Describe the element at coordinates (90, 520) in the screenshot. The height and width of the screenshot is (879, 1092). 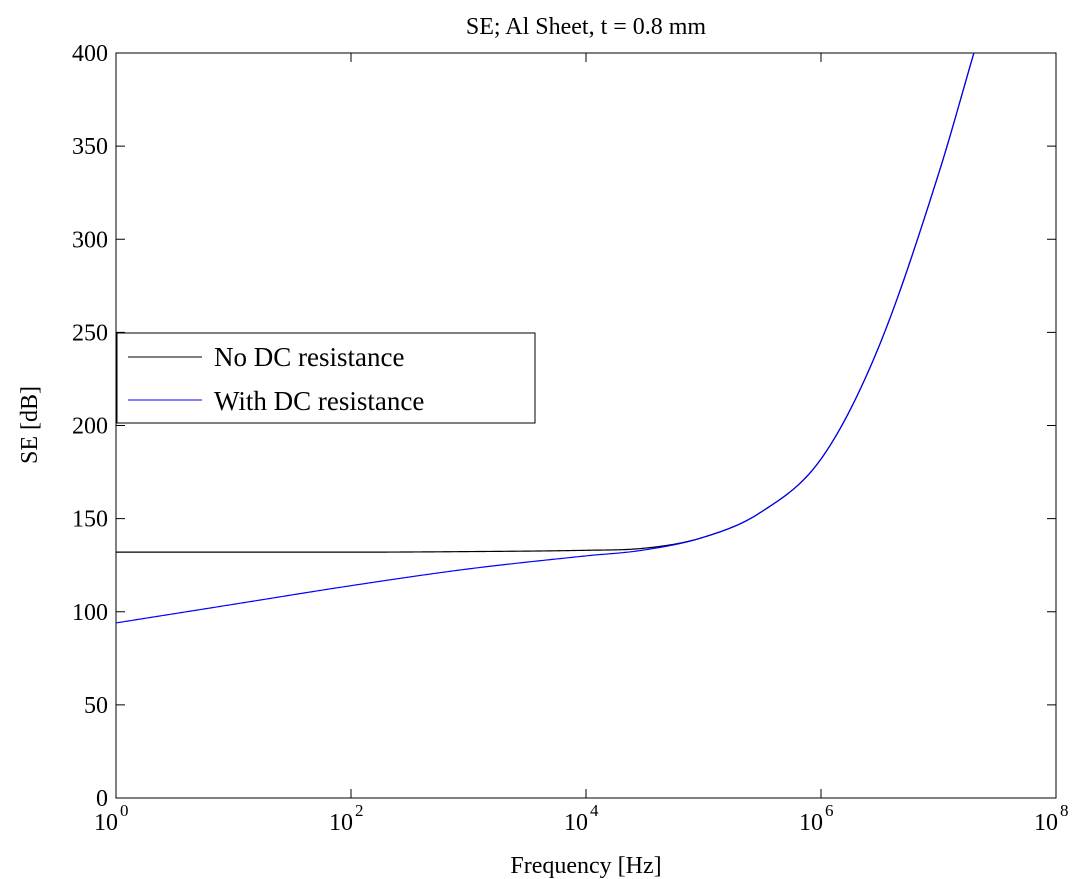
I see `y-tick-label: 150` at that location.